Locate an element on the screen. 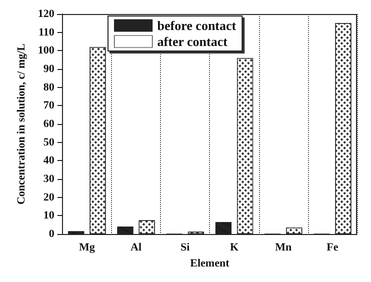 Image resolution: width=371 pixels, height=282 pixels. y-tick-label: 60 is located at coordinates (49, 124).